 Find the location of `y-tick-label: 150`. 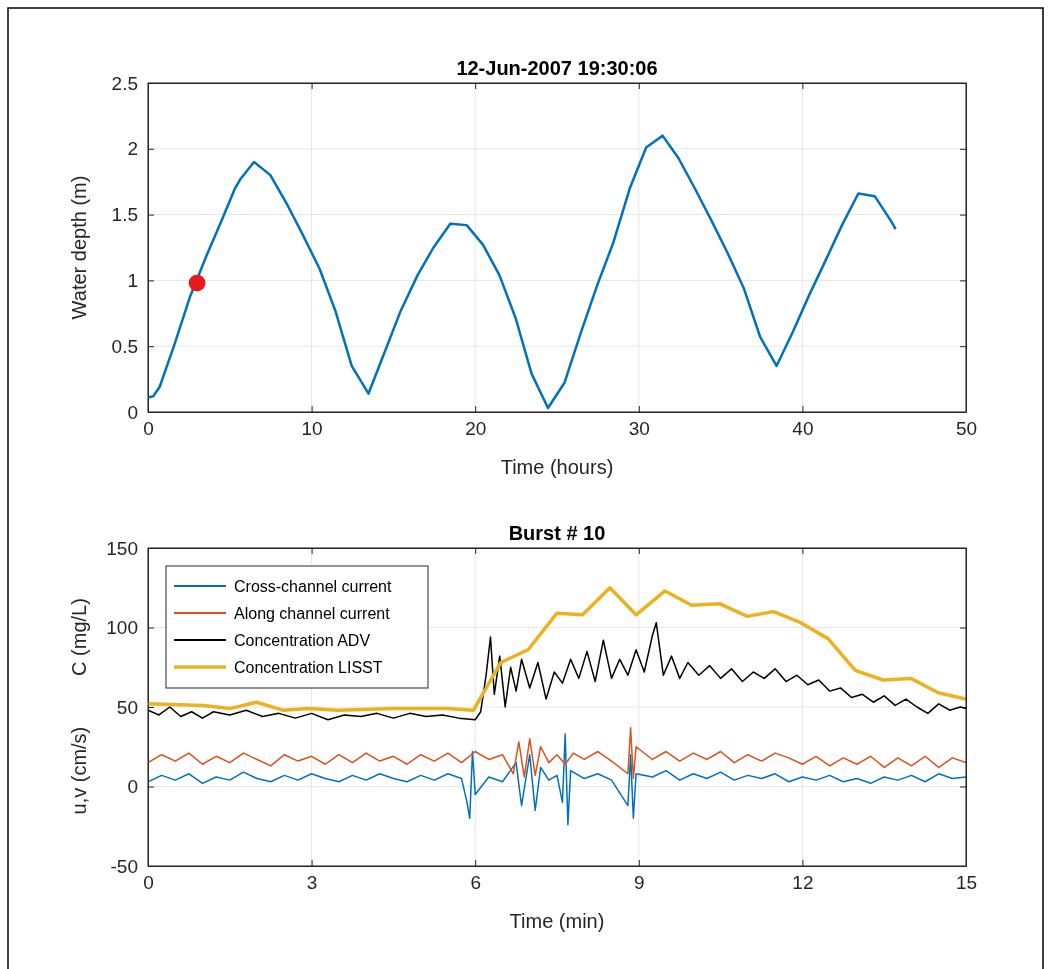

y-tick-label: 150 is located at coordinates (122, 548).